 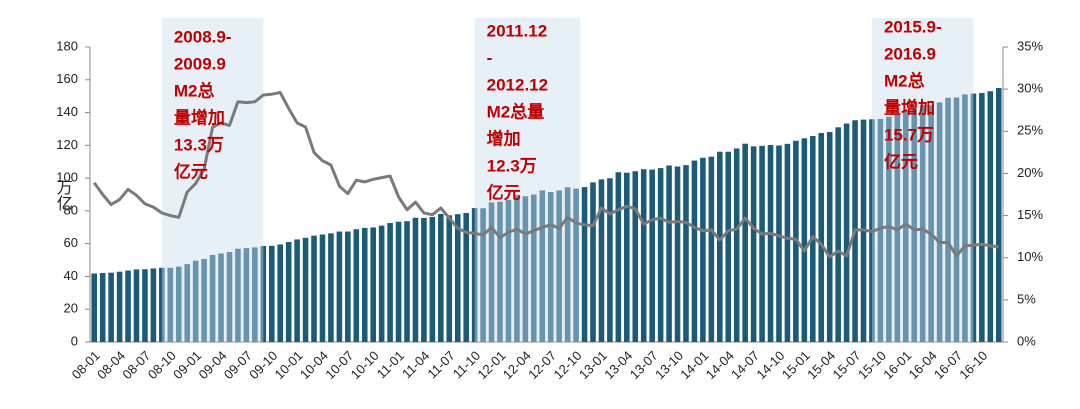 I want to click on annotation-text: 亿元, so click(x=191, y=171).